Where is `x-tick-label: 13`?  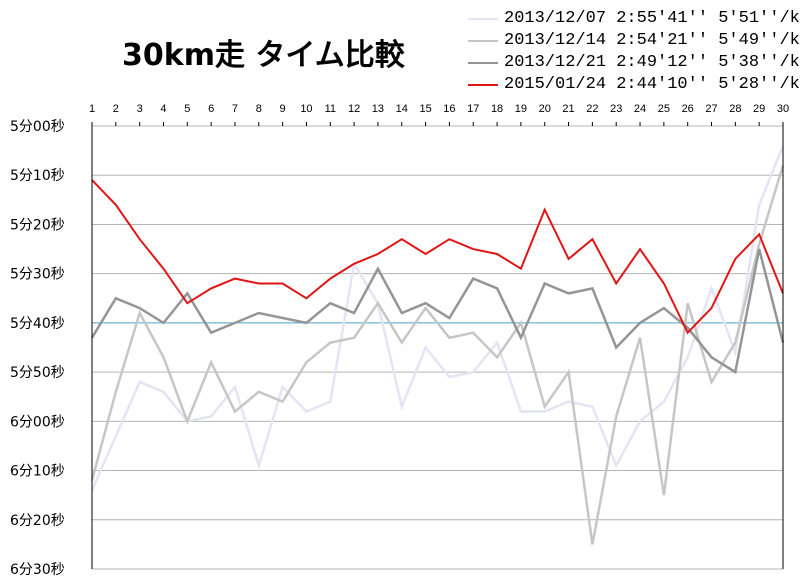 x-tick-label: 13 is located at coordinates (378, 109).